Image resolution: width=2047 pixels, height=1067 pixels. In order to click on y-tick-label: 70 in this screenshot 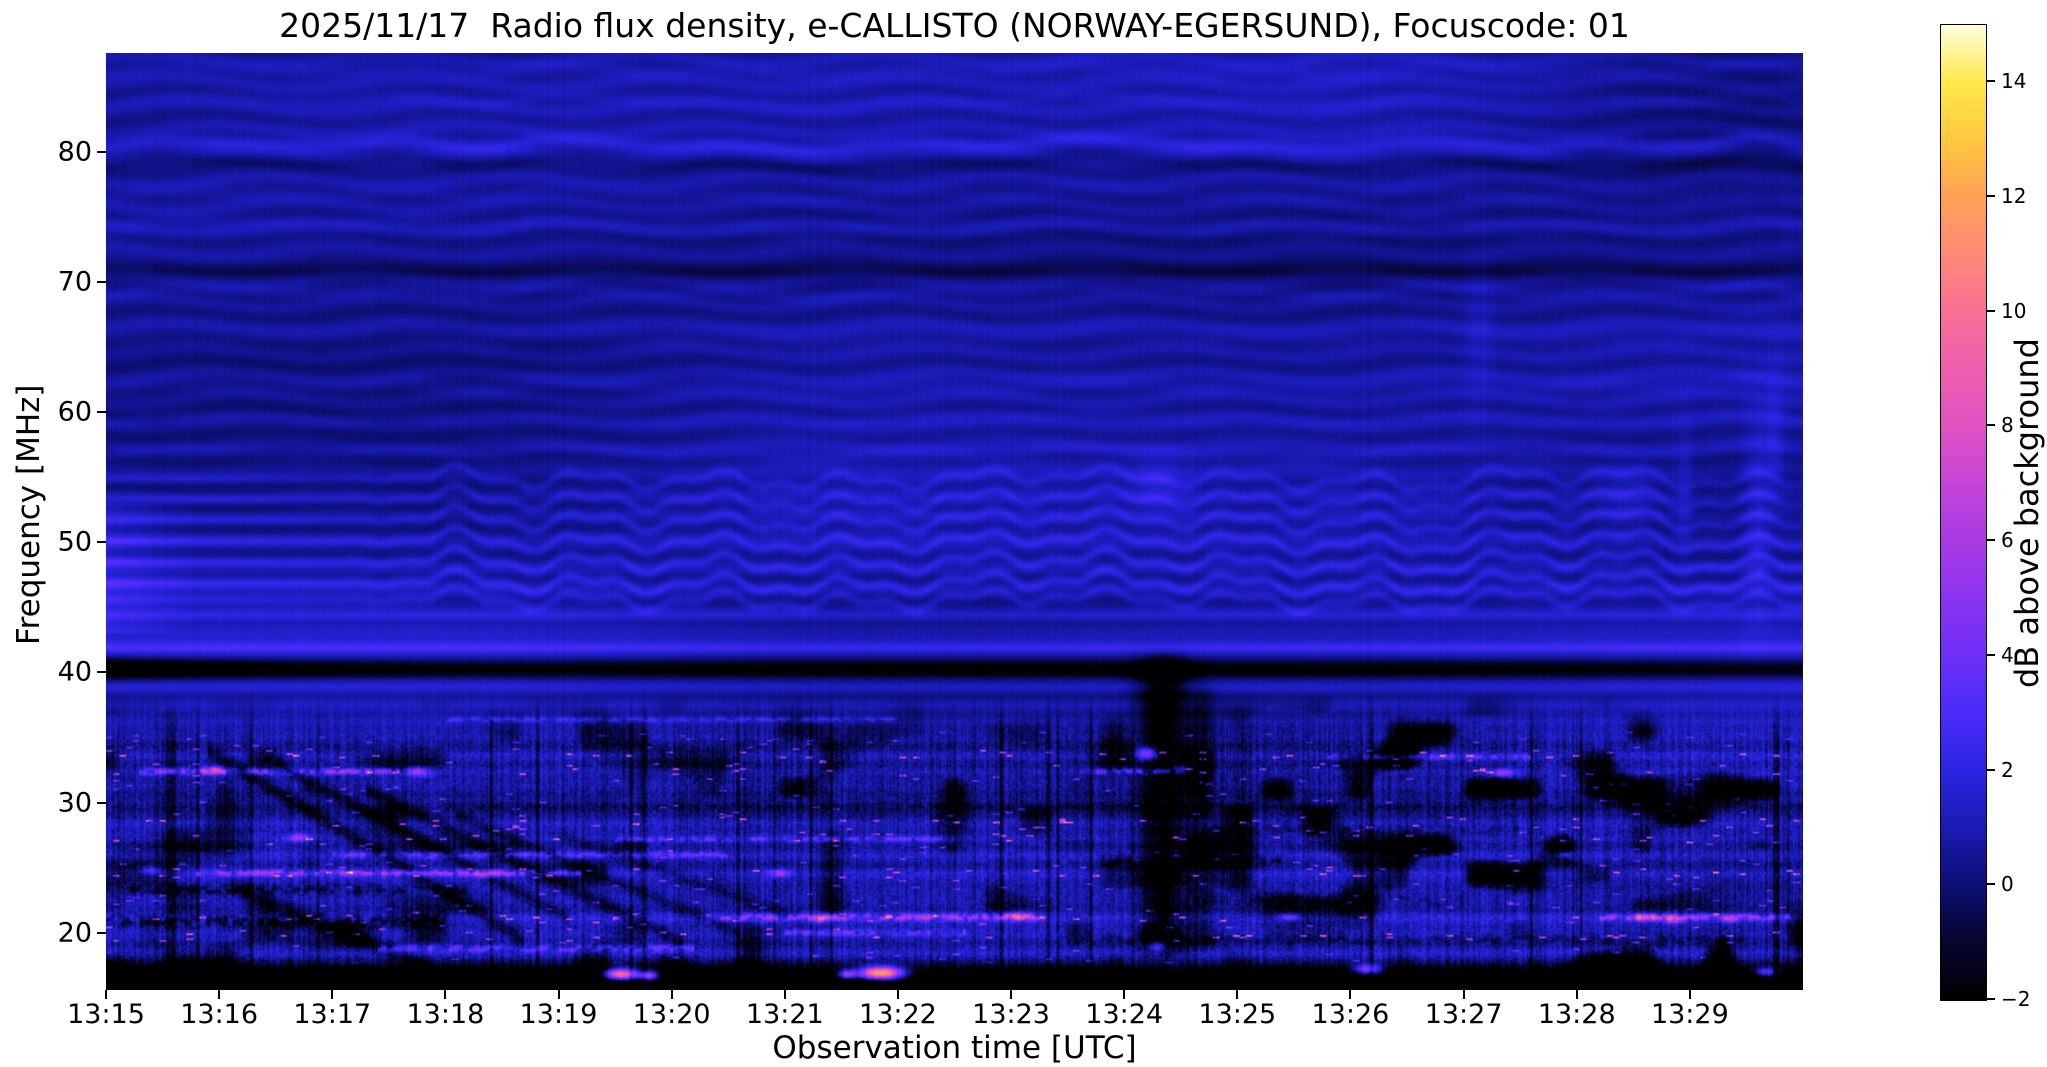, I will do `click(74, 282)`.